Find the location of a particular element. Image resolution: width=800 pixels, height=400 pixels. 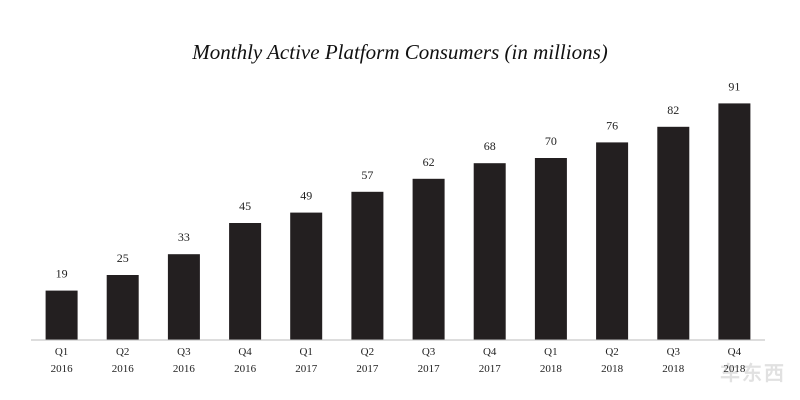

data-label: 76 is located at coordinates (612, 125).